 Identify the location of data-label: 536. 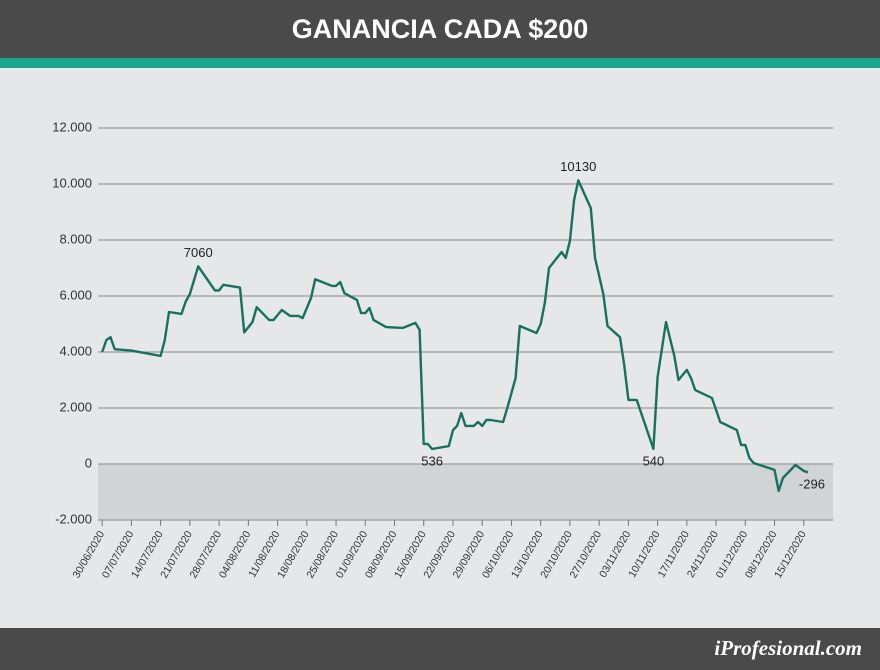
(432, 460).